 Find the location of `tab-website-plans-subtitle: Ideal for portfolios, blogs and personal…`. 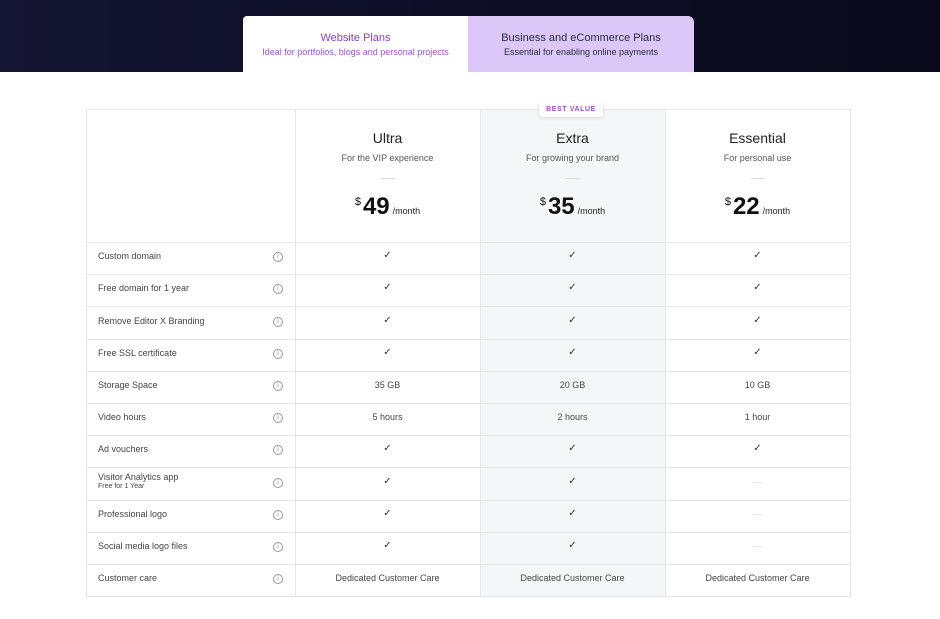

tab-website-plans-subtitle: Ideal for portfolios, blogs and personal… is located at coordinates (355, 51).